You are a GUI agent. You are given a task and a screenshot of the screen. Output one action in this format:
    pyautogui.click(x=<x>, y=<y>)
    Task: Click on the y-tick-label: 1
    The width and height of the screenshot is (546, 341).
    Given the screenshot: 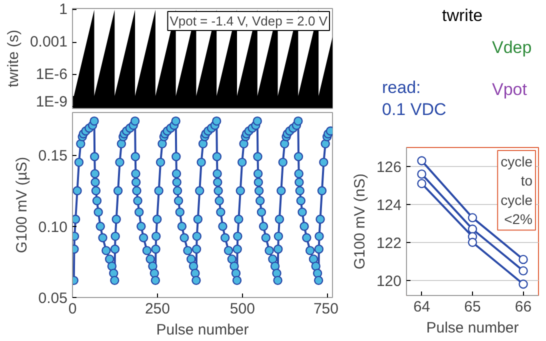 What is the action you would take?
    pyautogui.click(x=63, y=9)
    